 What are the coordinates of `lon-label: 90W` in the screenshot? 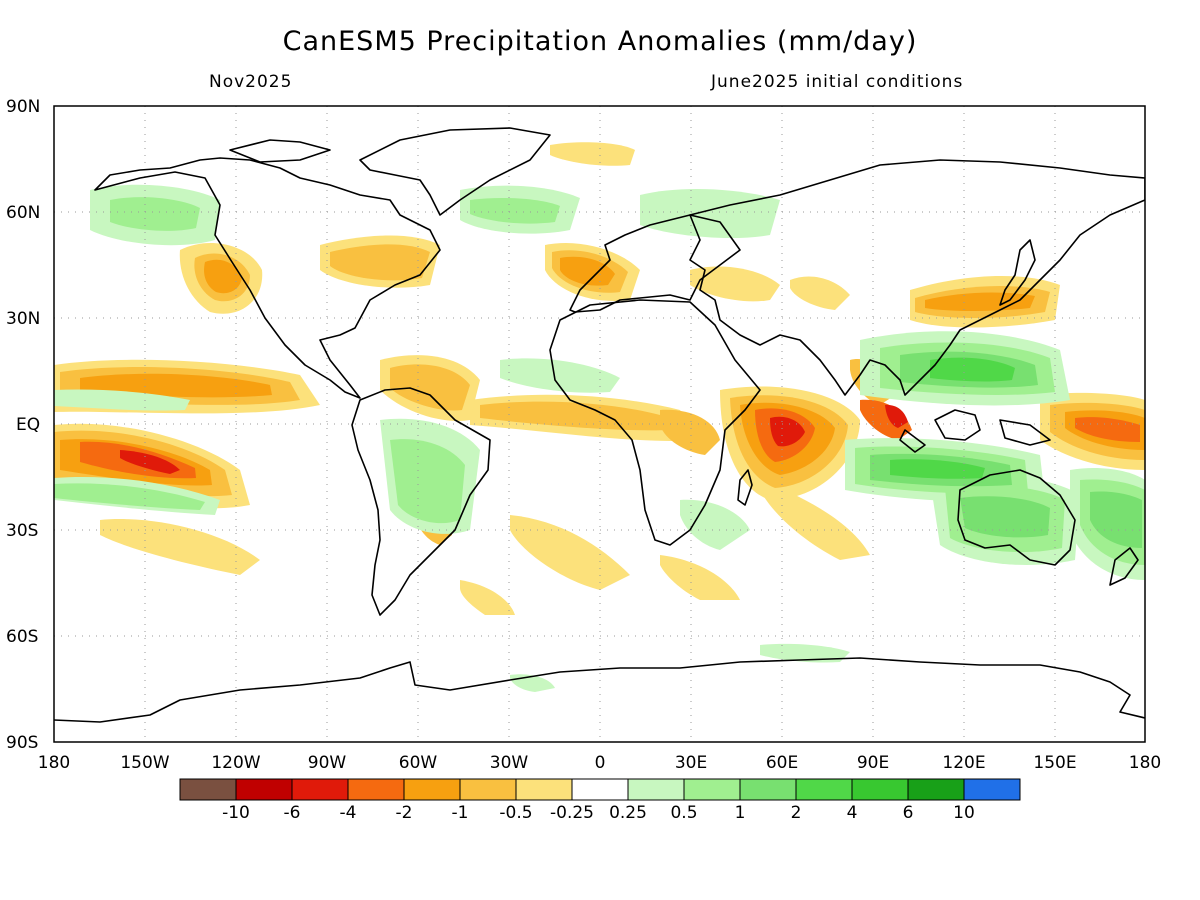 It's located at (327, 763).